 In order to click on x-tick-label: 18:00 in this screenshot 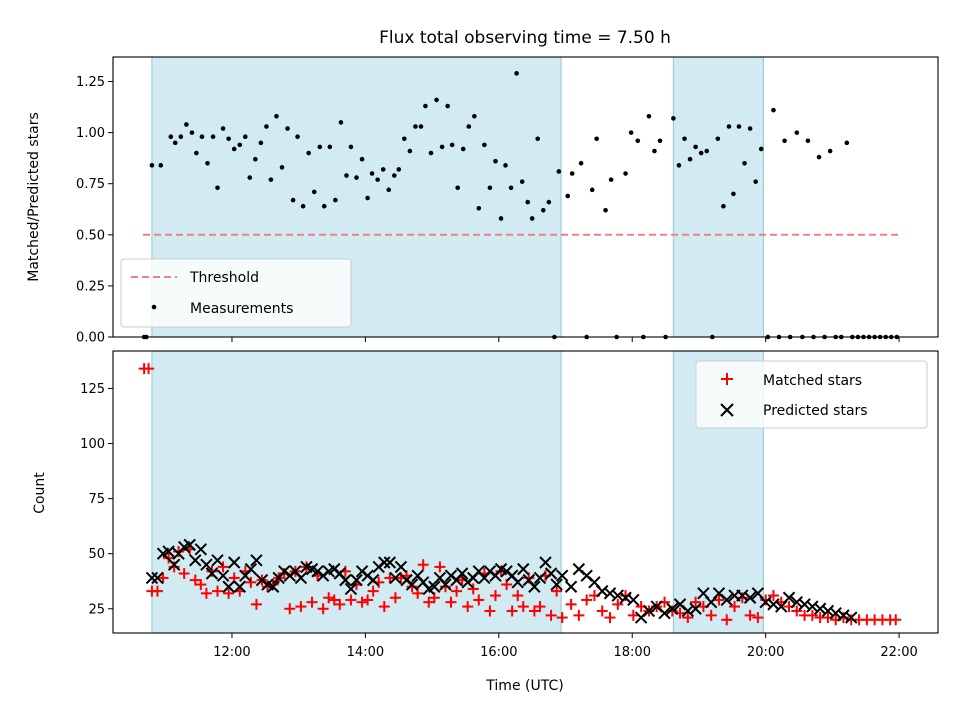, I will do `click(632, 652)`.